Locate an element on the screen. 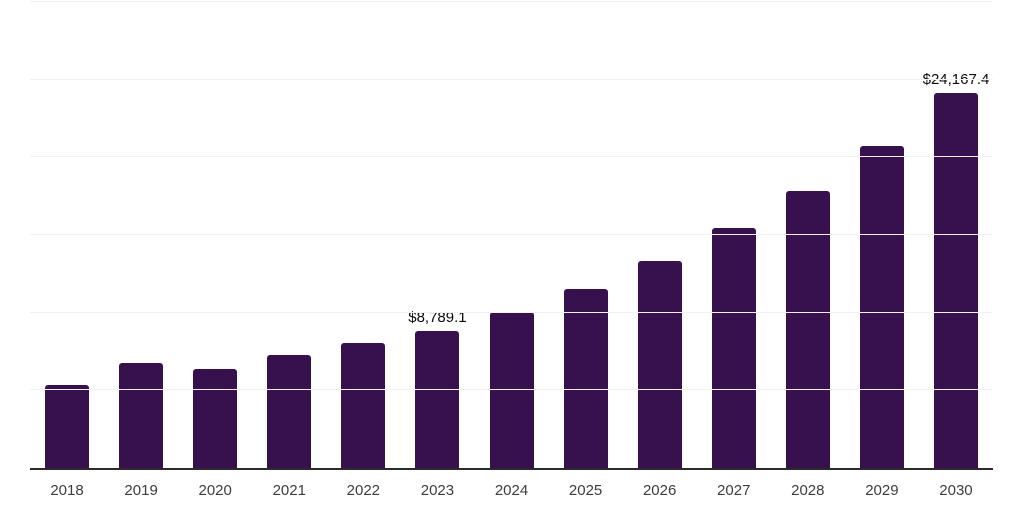 This screenshot has height=512, width=1024. bar-2027 is located at coordinates (733, 348).